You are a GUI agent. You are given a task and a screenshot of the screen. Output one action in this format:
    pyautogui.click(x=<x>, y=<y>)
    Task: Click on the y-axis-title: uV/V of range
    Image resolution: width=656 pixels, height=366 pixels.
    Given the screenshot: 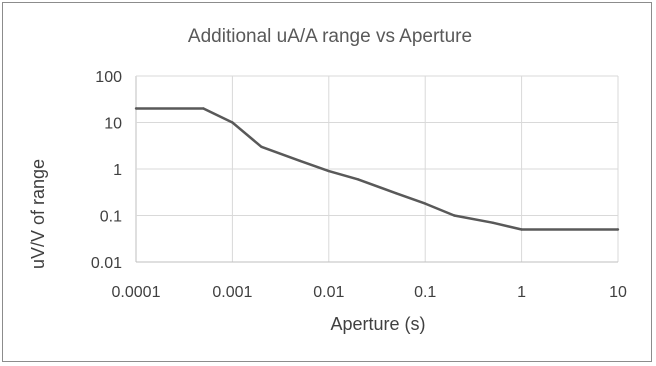 What is the action you would take?
    pyautogui.click(x=38, y=214)
    